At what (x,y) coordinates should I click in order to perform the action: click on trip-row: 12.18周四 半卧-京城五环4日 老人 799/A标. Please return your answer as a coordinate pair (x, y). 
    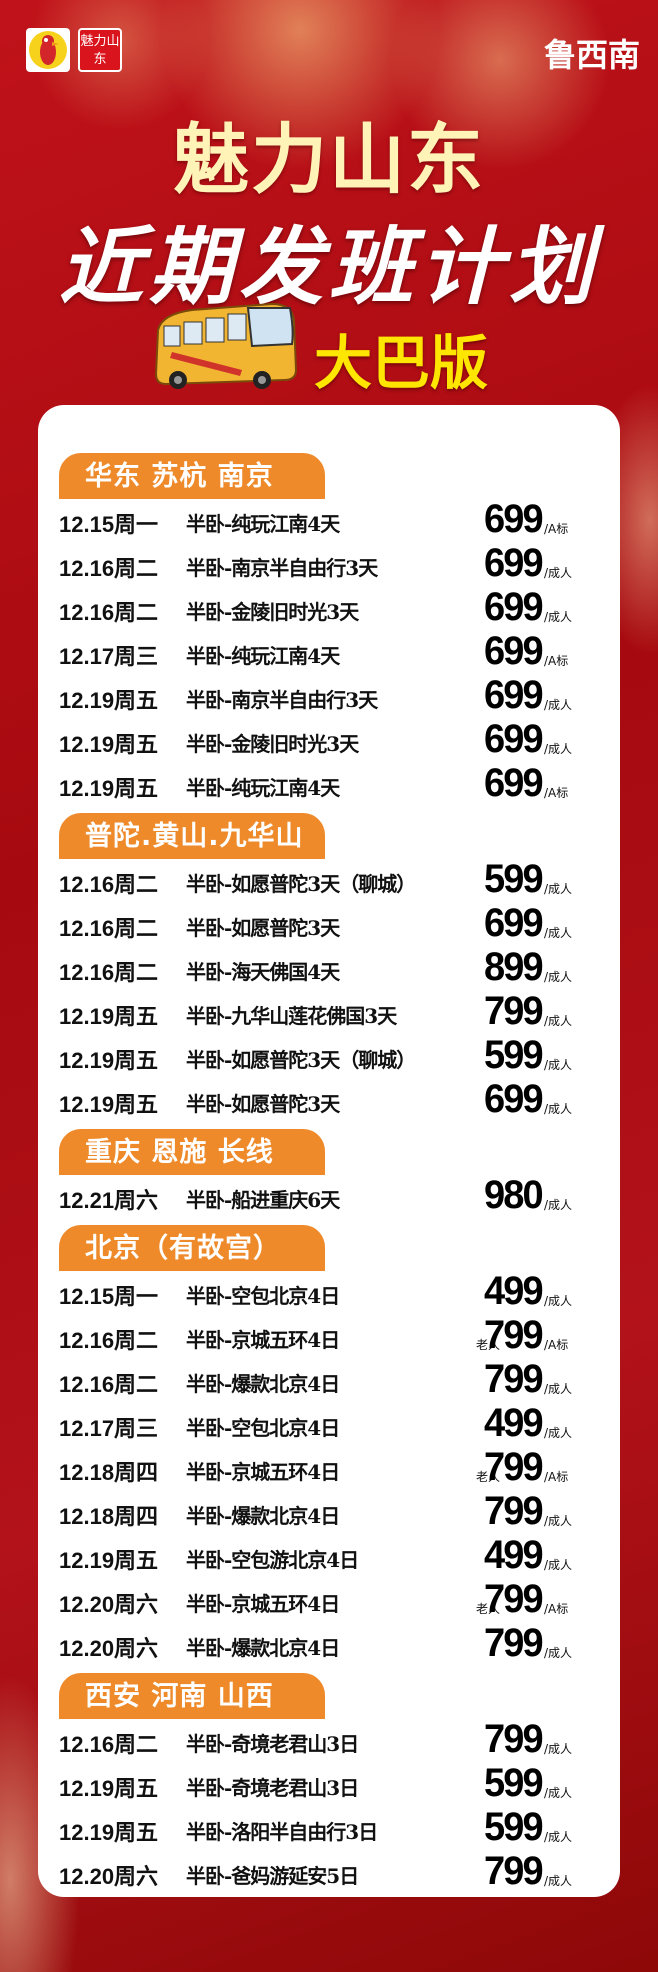
    Looking at the image, I should click on (339, 1468).